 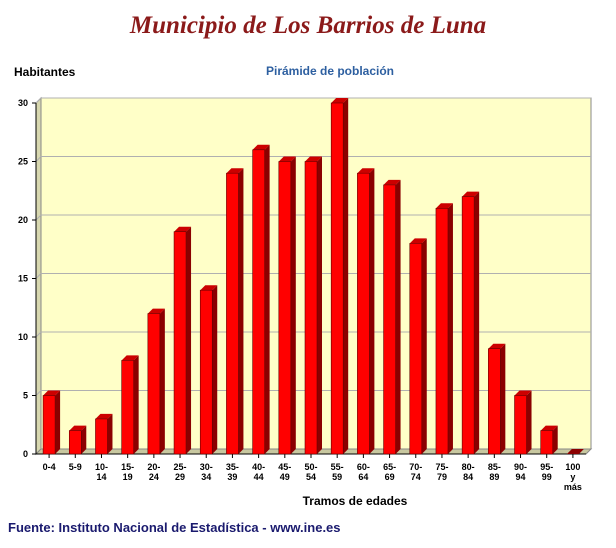 What do you see at coordinates (355, 501) in the screenshot?
I see `x-axis-title: Tramos de edades` at bounding box center [355, 501].